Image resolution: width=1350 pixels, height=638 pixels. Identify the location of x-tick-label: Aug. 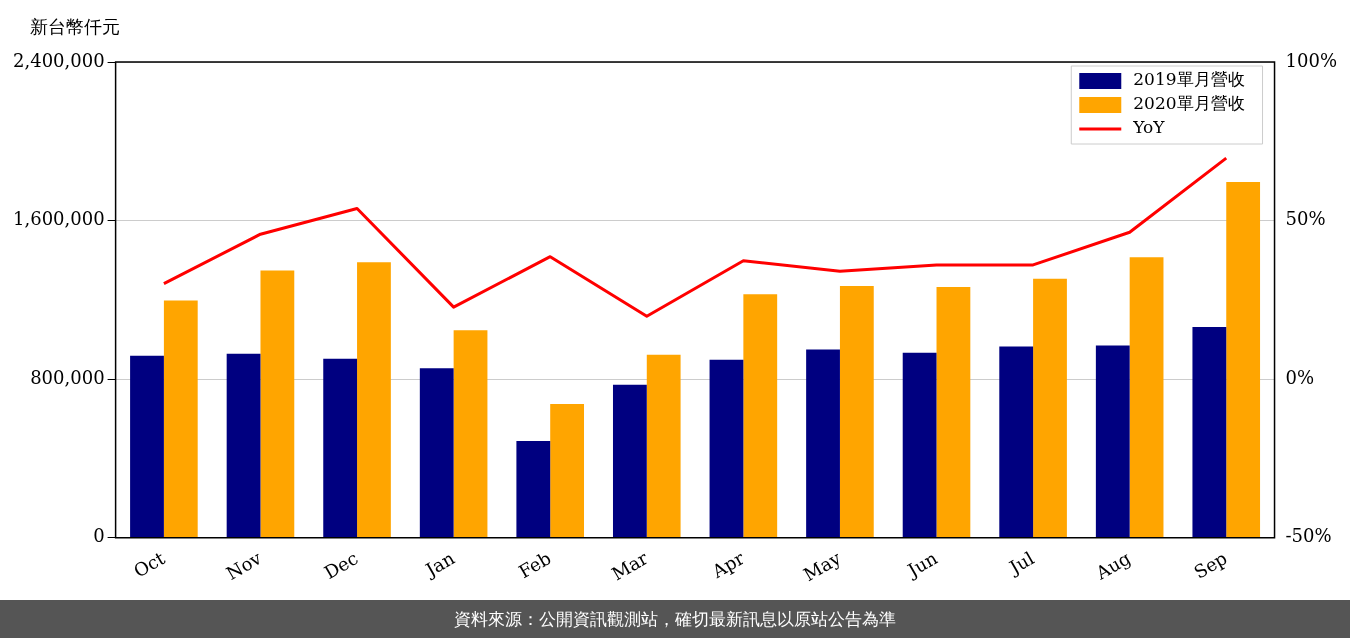
(1113, 566).